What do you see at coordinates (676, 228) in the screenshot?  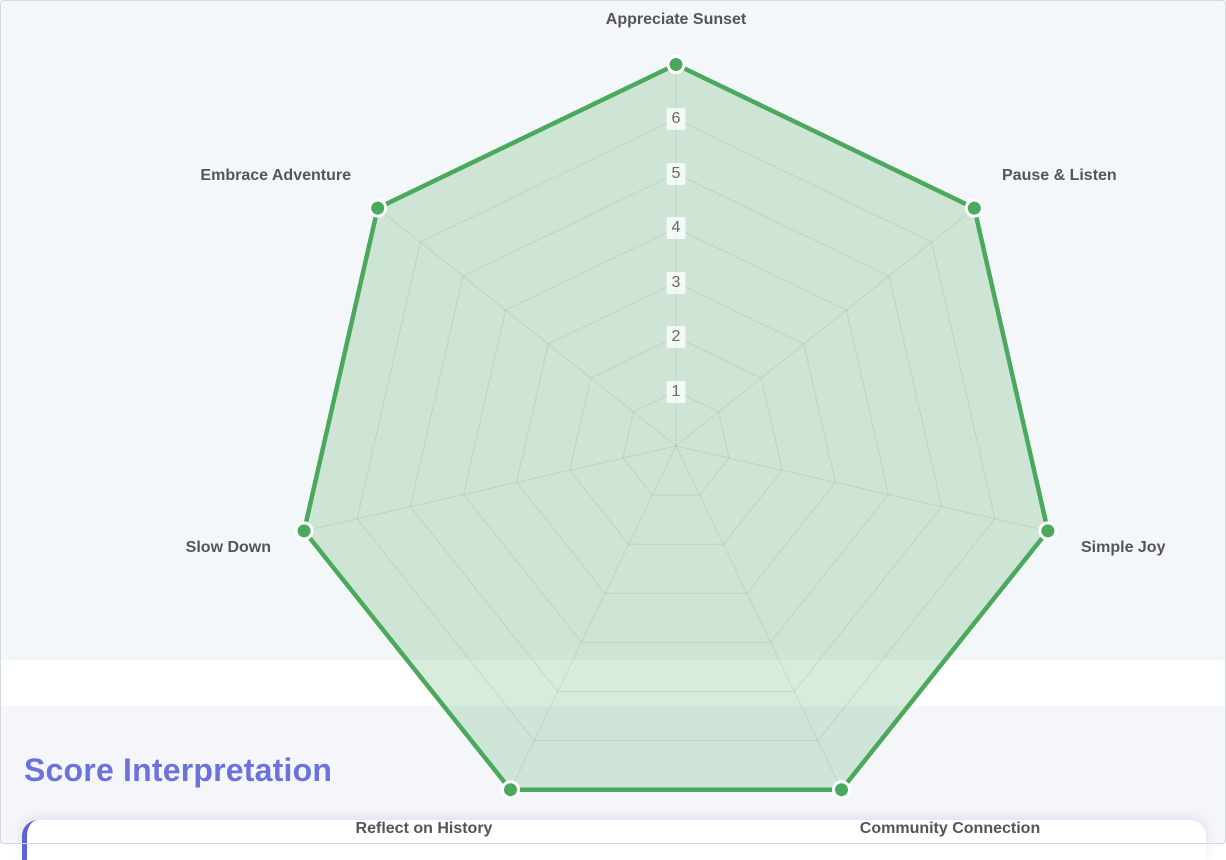 I see `tick-label: 4` at bounding box center [676, 228].